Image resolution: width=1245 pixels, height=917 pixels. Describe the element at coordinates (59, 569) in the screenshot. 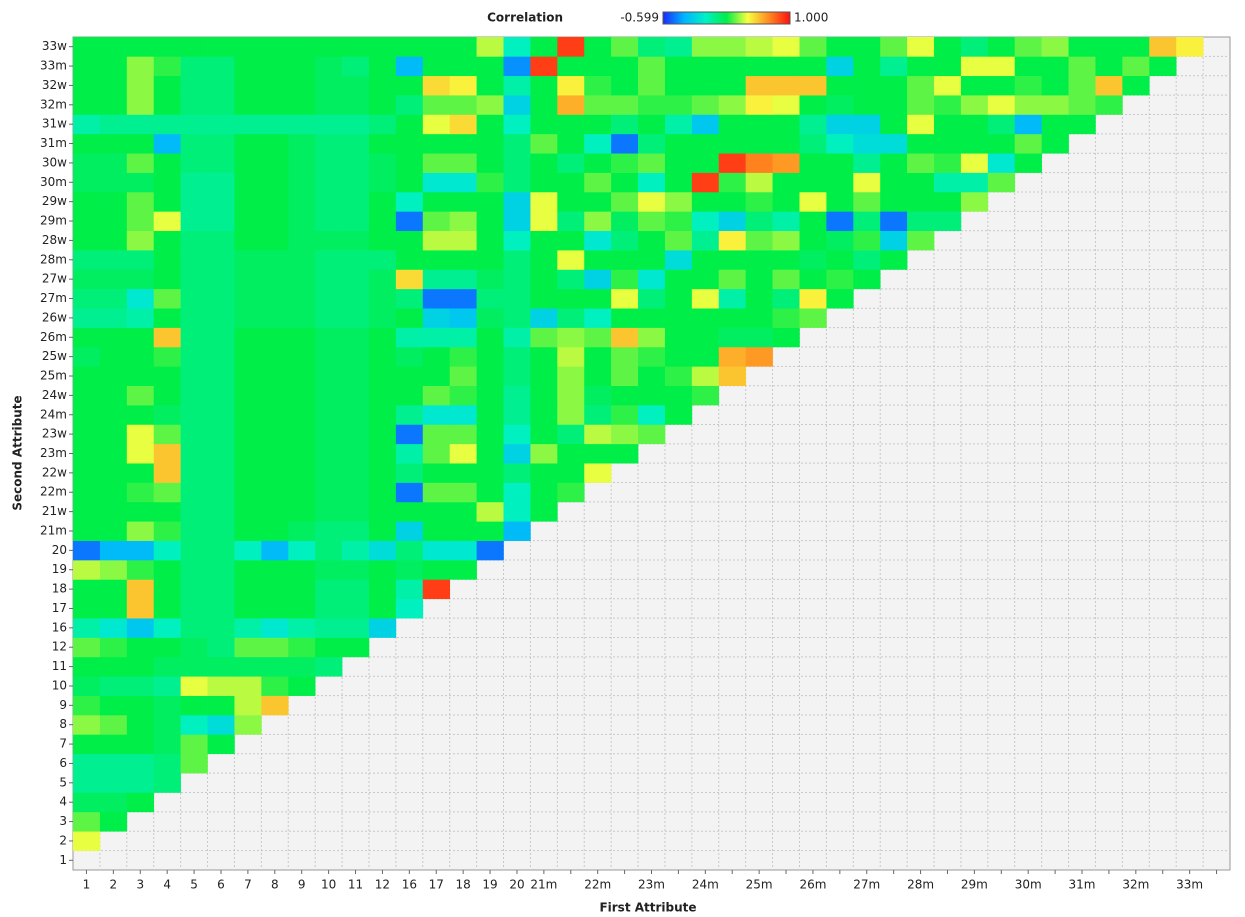

I see `y-tick-label: 19` at that location.